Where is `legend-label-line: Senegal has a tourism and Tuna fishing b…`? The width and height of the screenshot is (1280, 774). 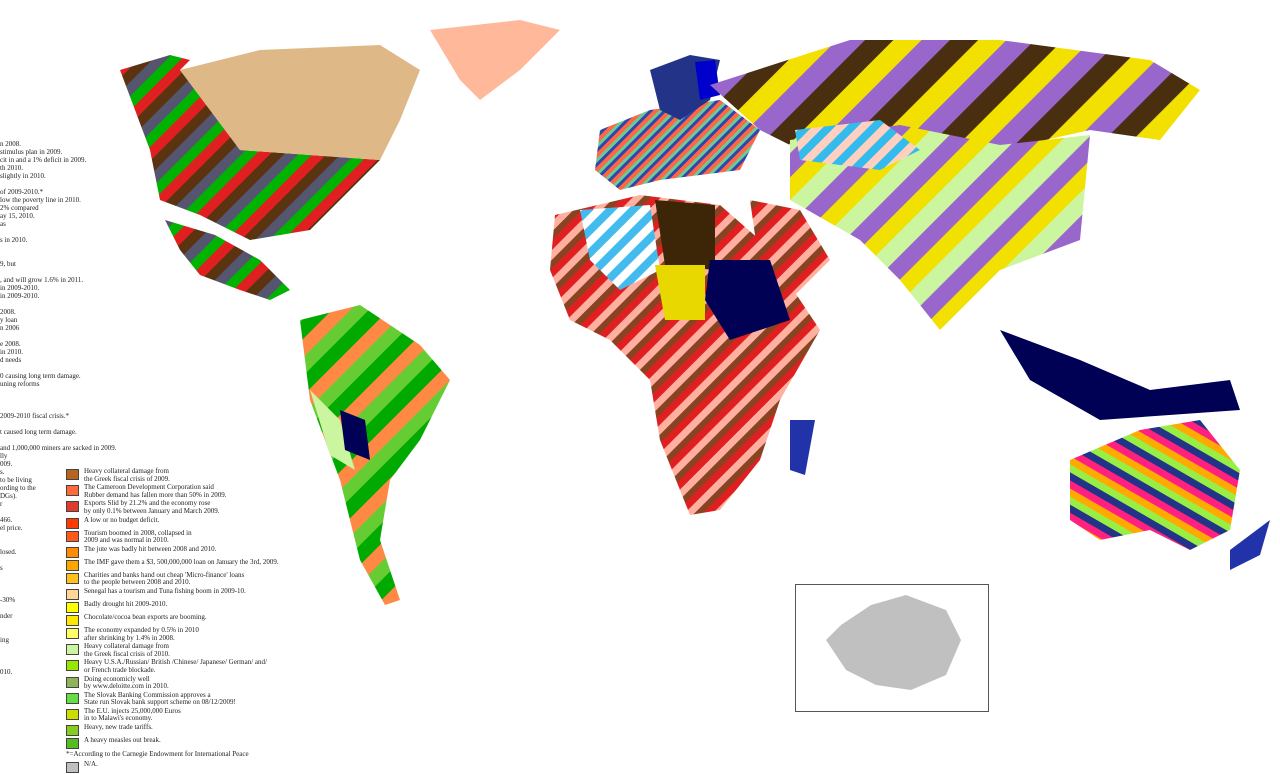 legend-label-line: Senegal has a tourism and Tuna fishing b… is located at coordinates (165, 590).